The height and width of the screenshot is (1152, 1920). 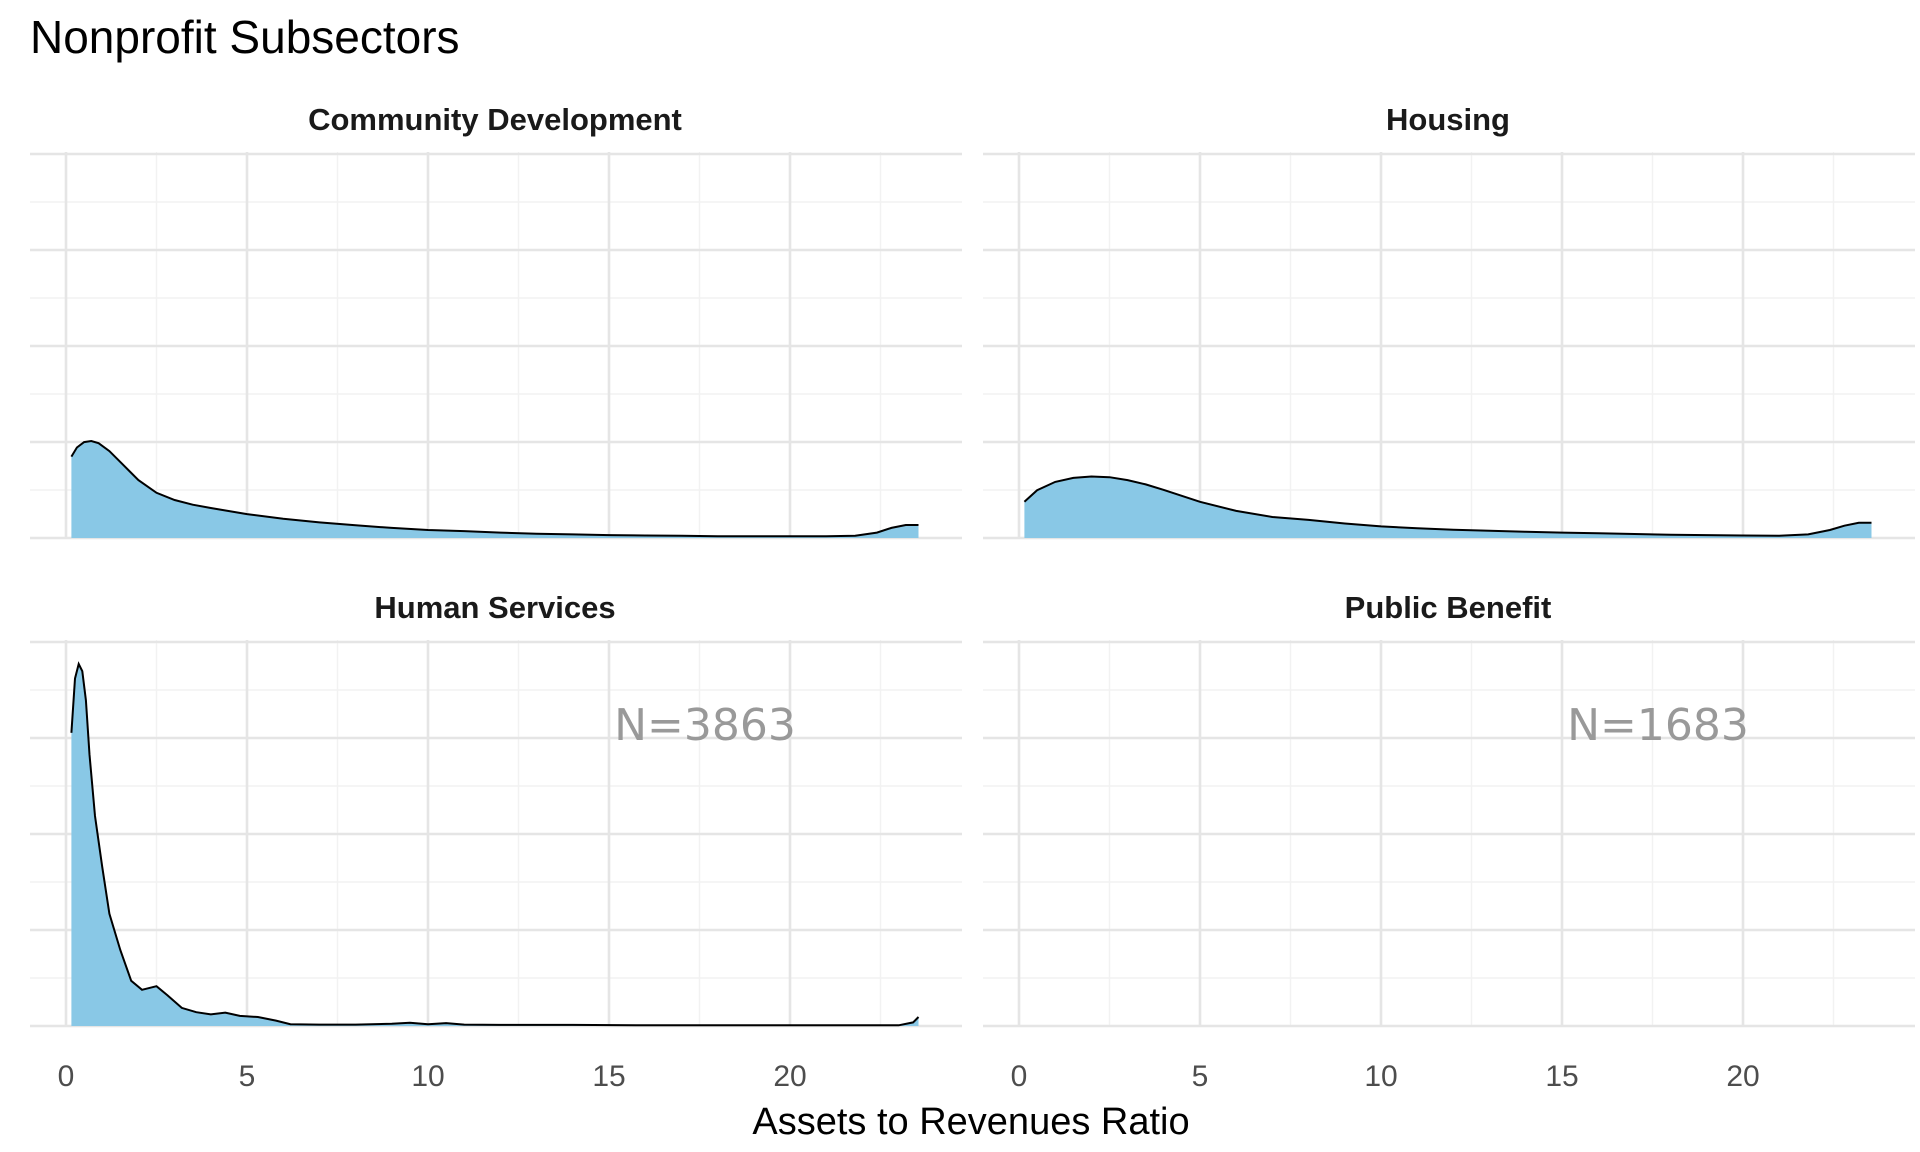 What do you see at coordinates (705, 725) in the screenshot?
I see `panel-annotation: N=3863` at bounding box center [705, 725].